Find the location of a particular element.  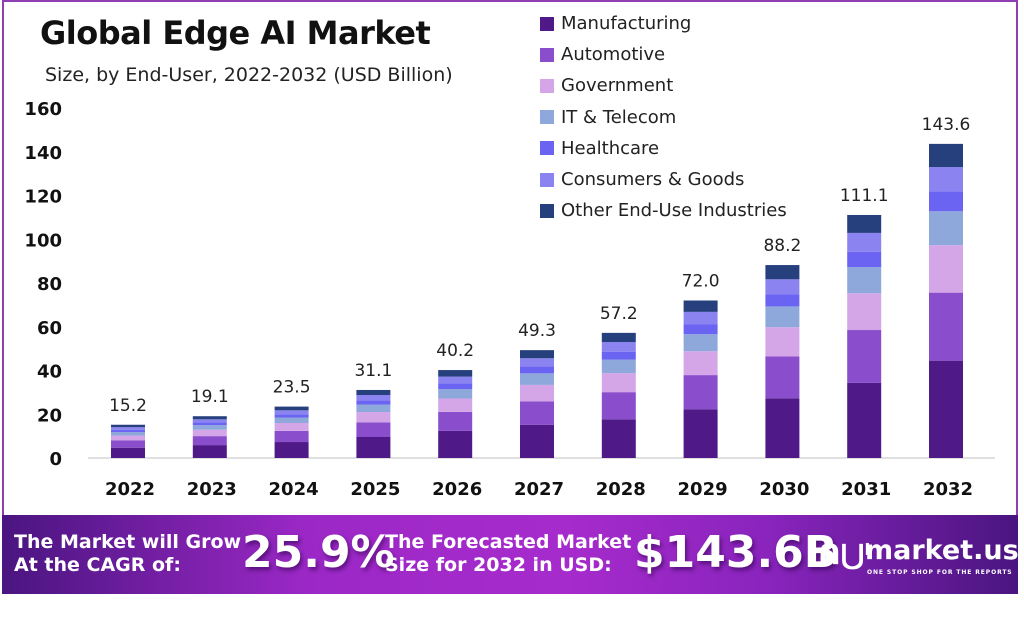

legend-item: Government is located at coordinates (663, 85).